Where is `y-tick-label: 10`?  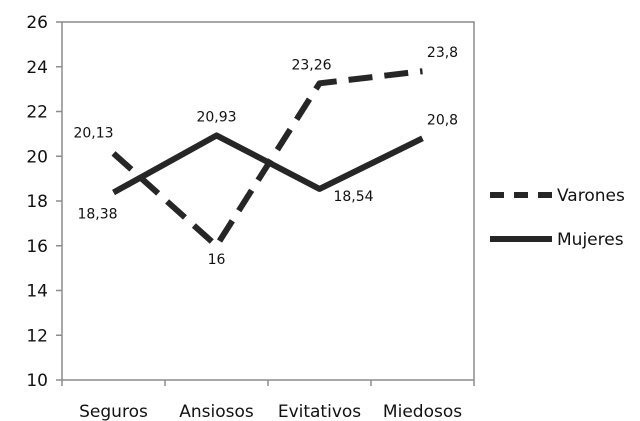
y-tick-label: 10 is located at coordinates (37, 381).